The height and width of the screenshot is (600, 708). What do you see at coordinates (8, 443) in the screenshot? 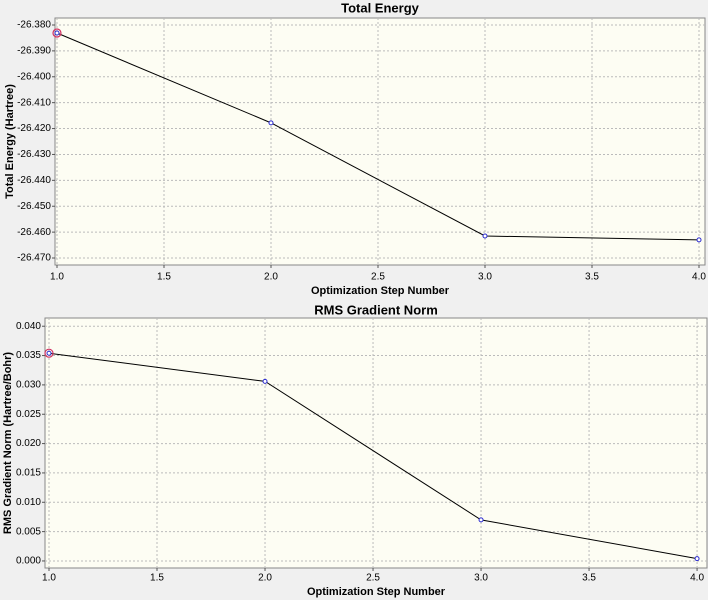
I see `y-axis-label: RMS Gradient Norm (Hartree/Bohr)` at bounding box center [8, 443].